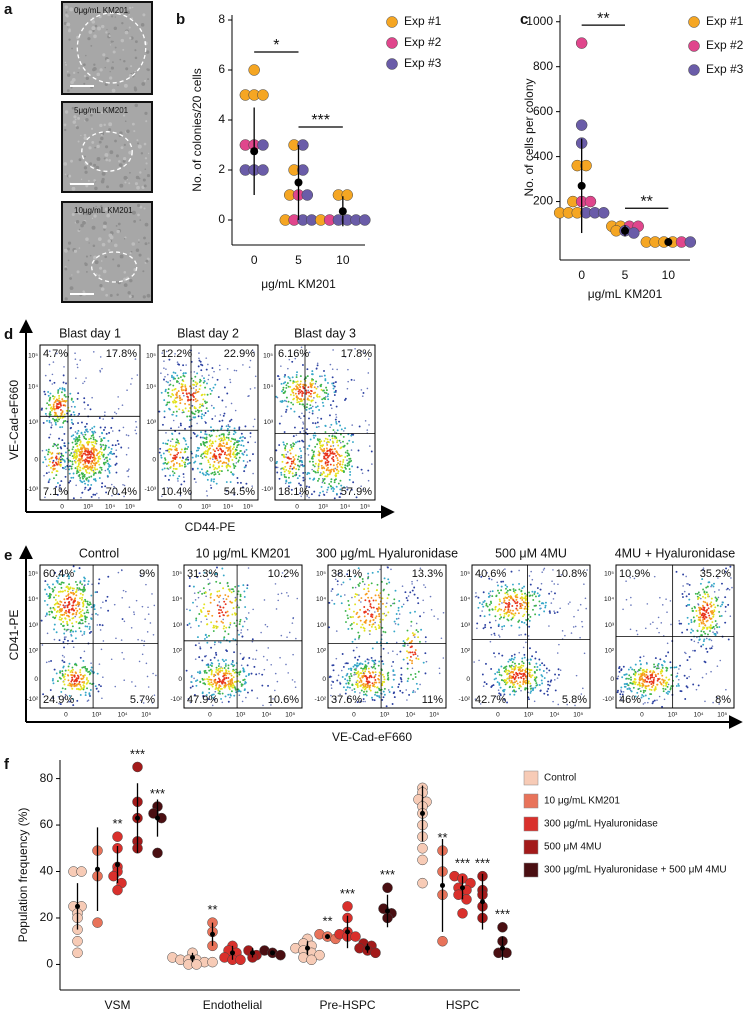 The width and height of the screenshot is (746, 1017). I want to click on y-tick-label: -10³, so click(267, 489).